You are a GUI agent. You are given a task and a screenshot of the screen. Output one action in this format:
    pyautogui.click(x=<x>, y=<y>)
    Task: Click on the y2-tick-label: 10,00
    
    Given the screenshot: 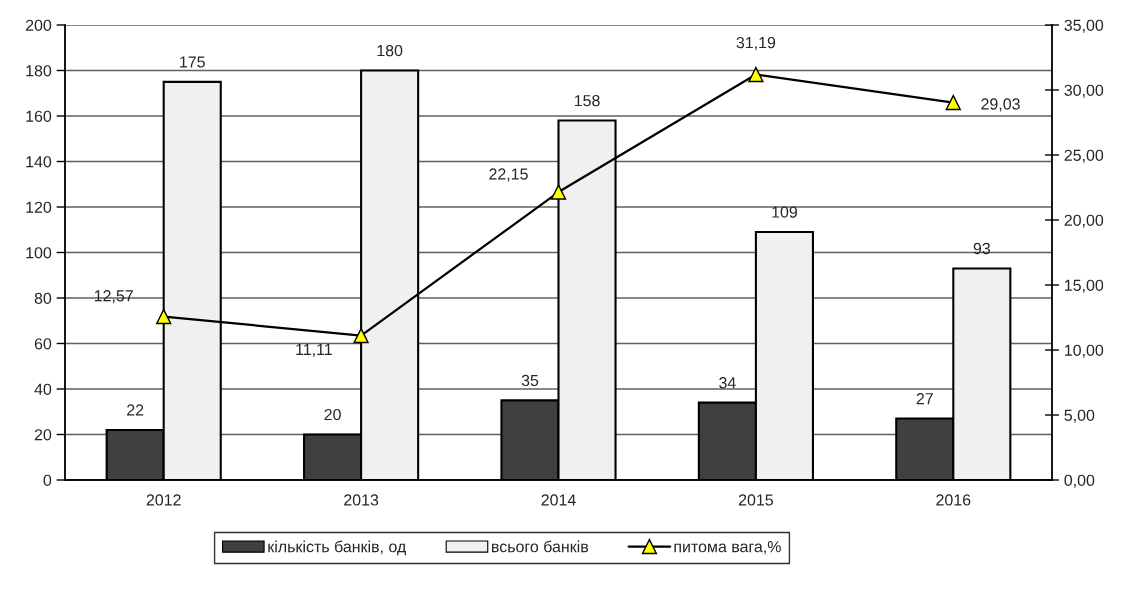 What is the action you would take?
    pyautogui.click(x=1084, y=351)
    